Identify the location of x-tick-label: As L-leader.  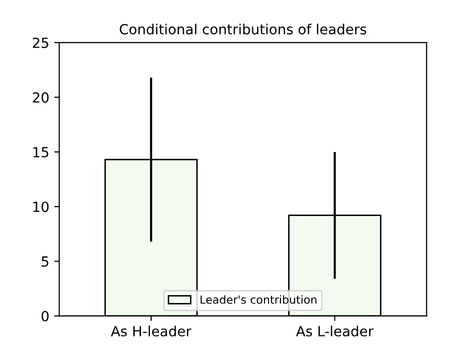
(335, 331).